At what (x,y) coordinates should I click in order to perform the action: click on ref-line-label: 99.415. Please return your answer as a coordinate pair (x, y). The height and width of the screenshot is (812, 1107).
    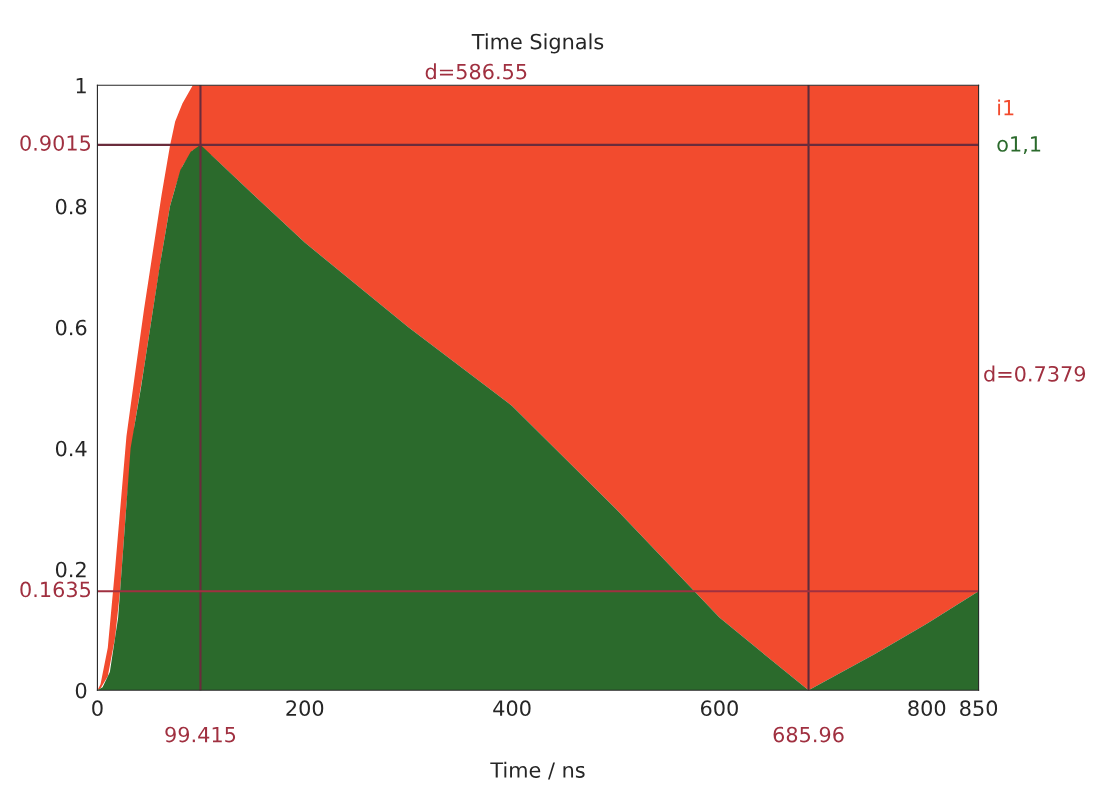
    Looking at the image, I should click on (200, 734).